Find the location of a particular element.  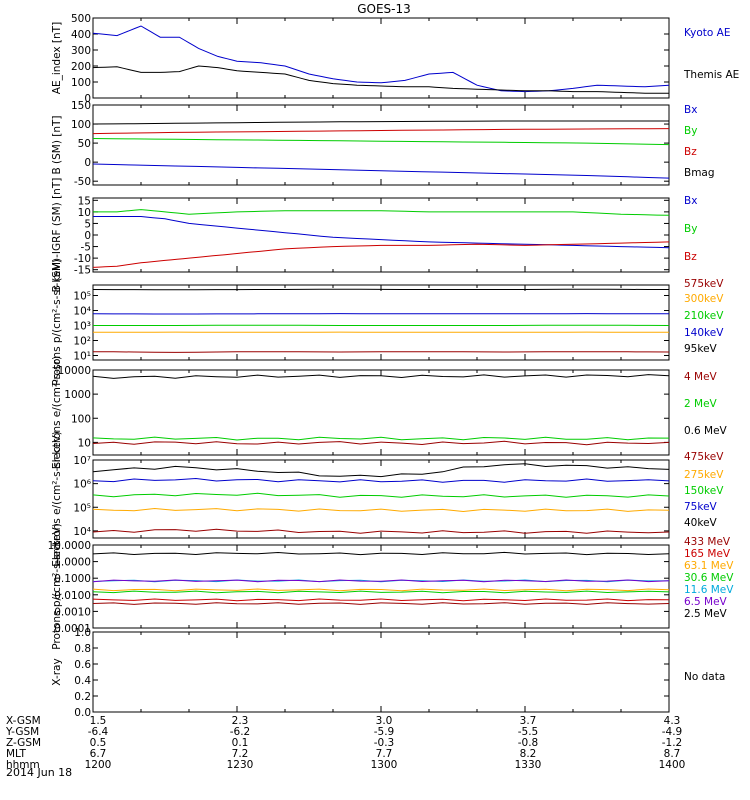

series-line-30.6-mev is located at coordinates (381, 592).